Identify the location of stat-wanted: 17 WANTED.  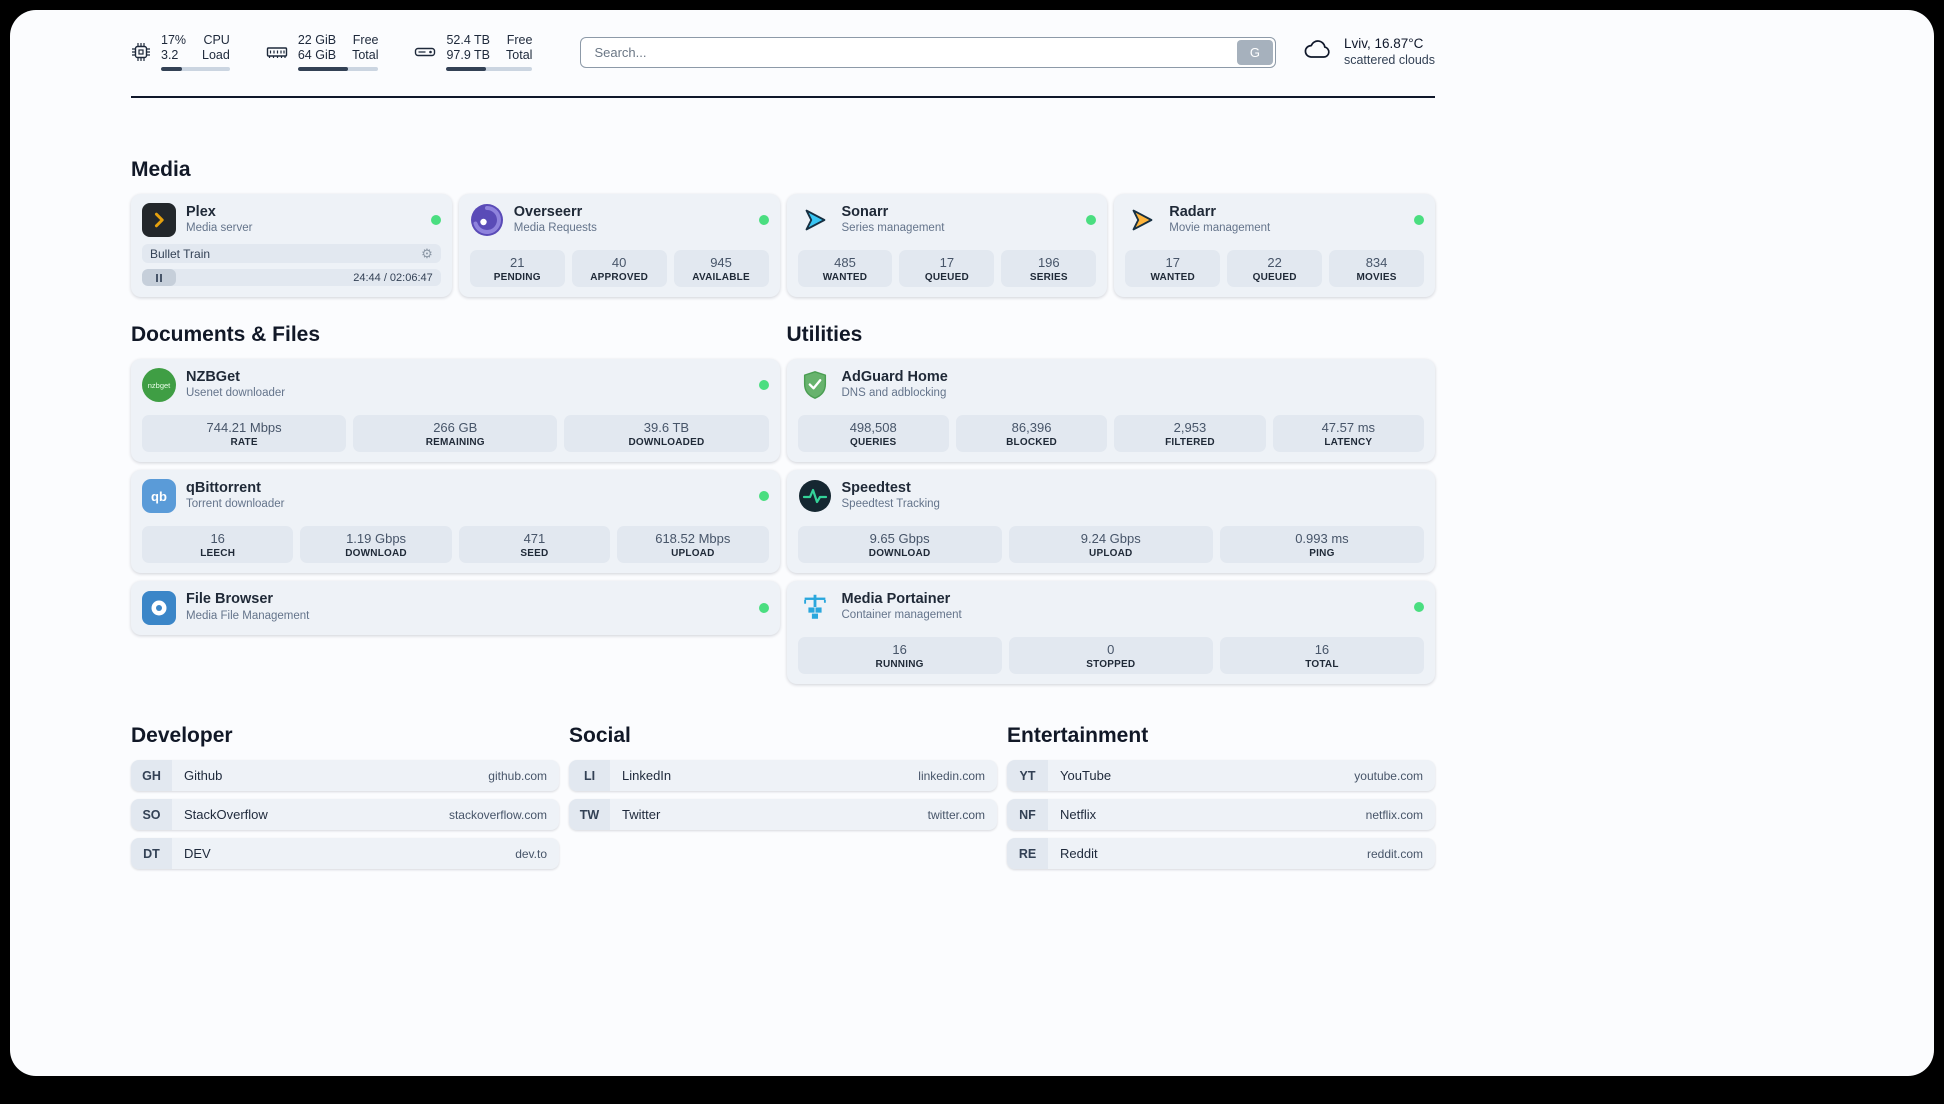
(1173, 268).